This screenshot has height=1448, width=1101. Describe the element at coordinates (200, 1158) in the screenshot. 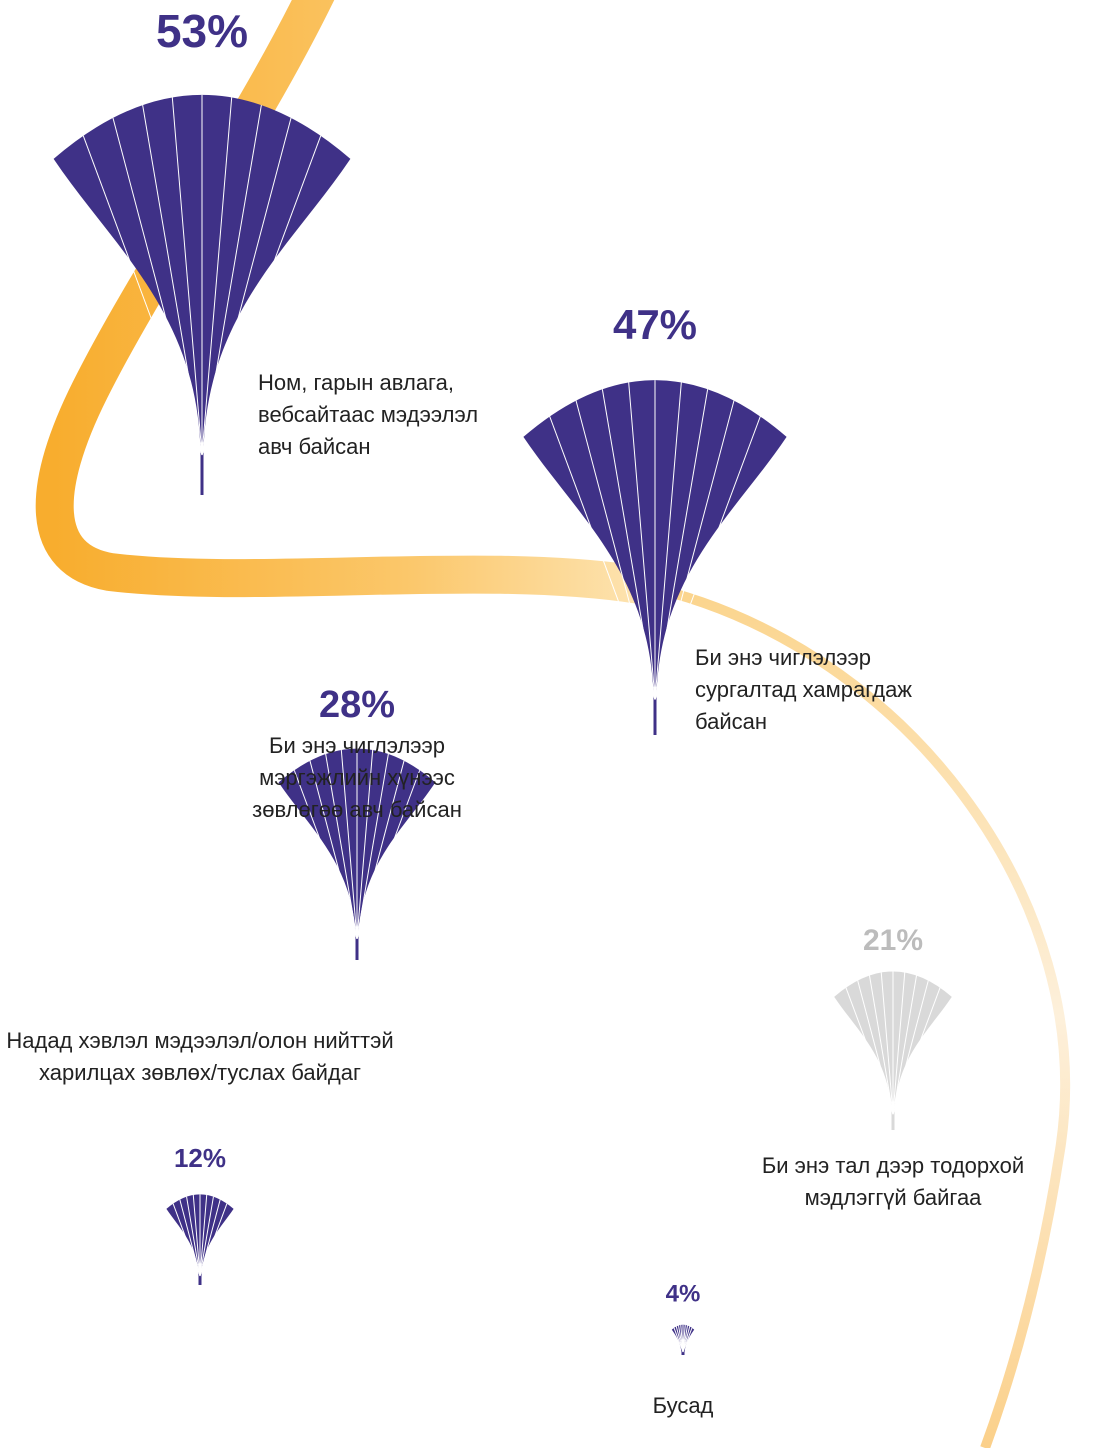

I see `value-label: 12%` at that location.